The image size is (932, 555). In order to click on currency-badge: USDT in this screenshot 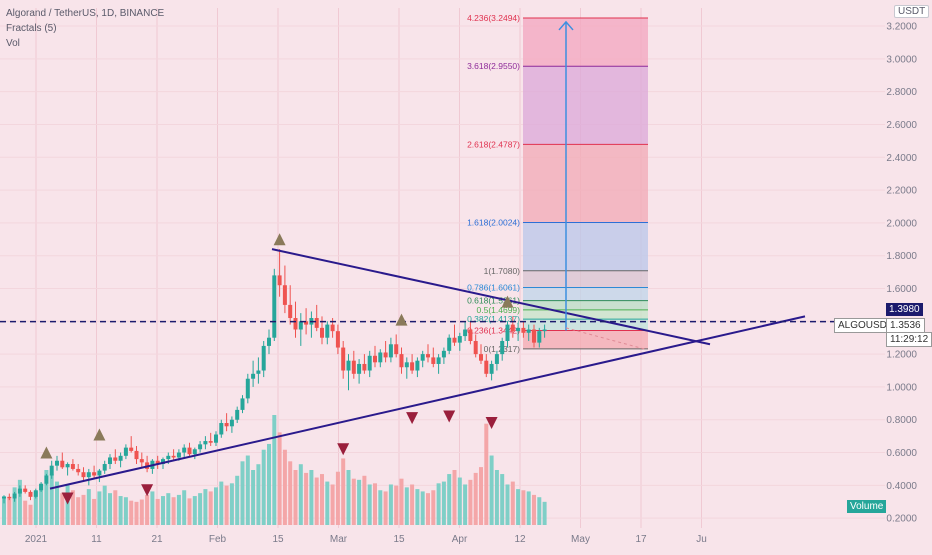, I will do `click(912, 11)`.